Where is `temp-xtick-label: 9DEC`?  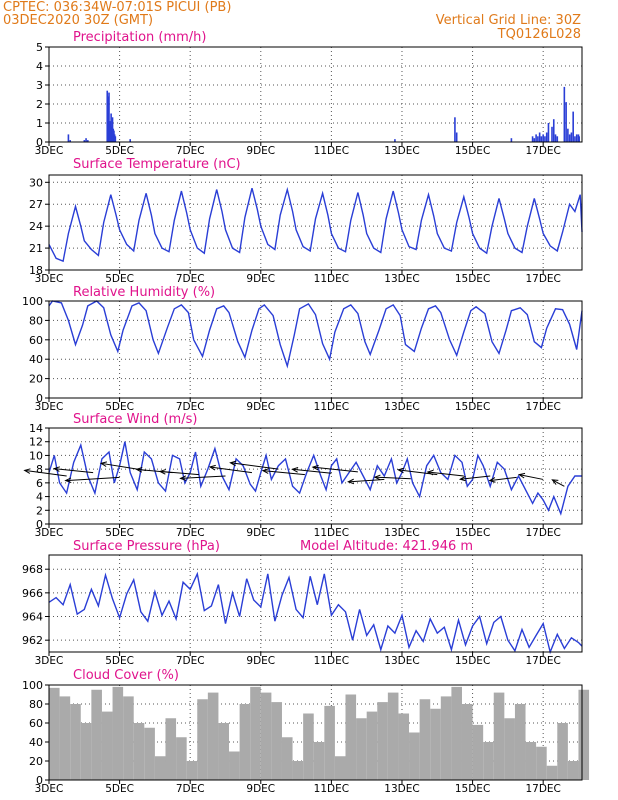
temp-xtick-label: 9DEC is located at coordinates (260, 279).